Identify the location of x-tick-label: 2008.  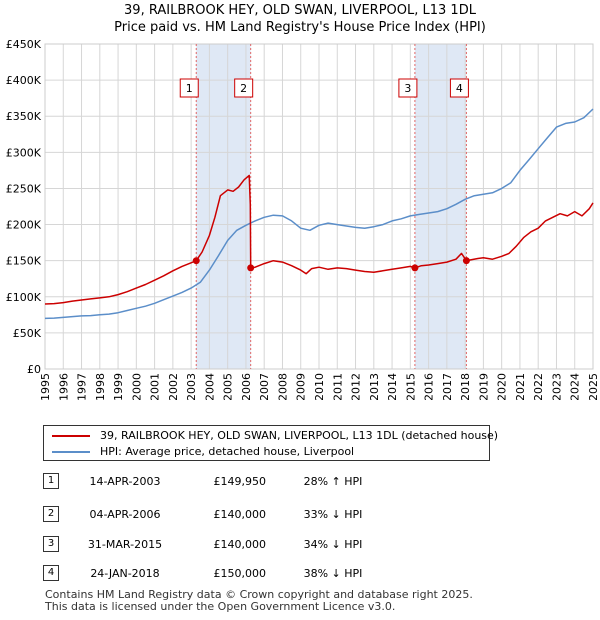
(282, 386).